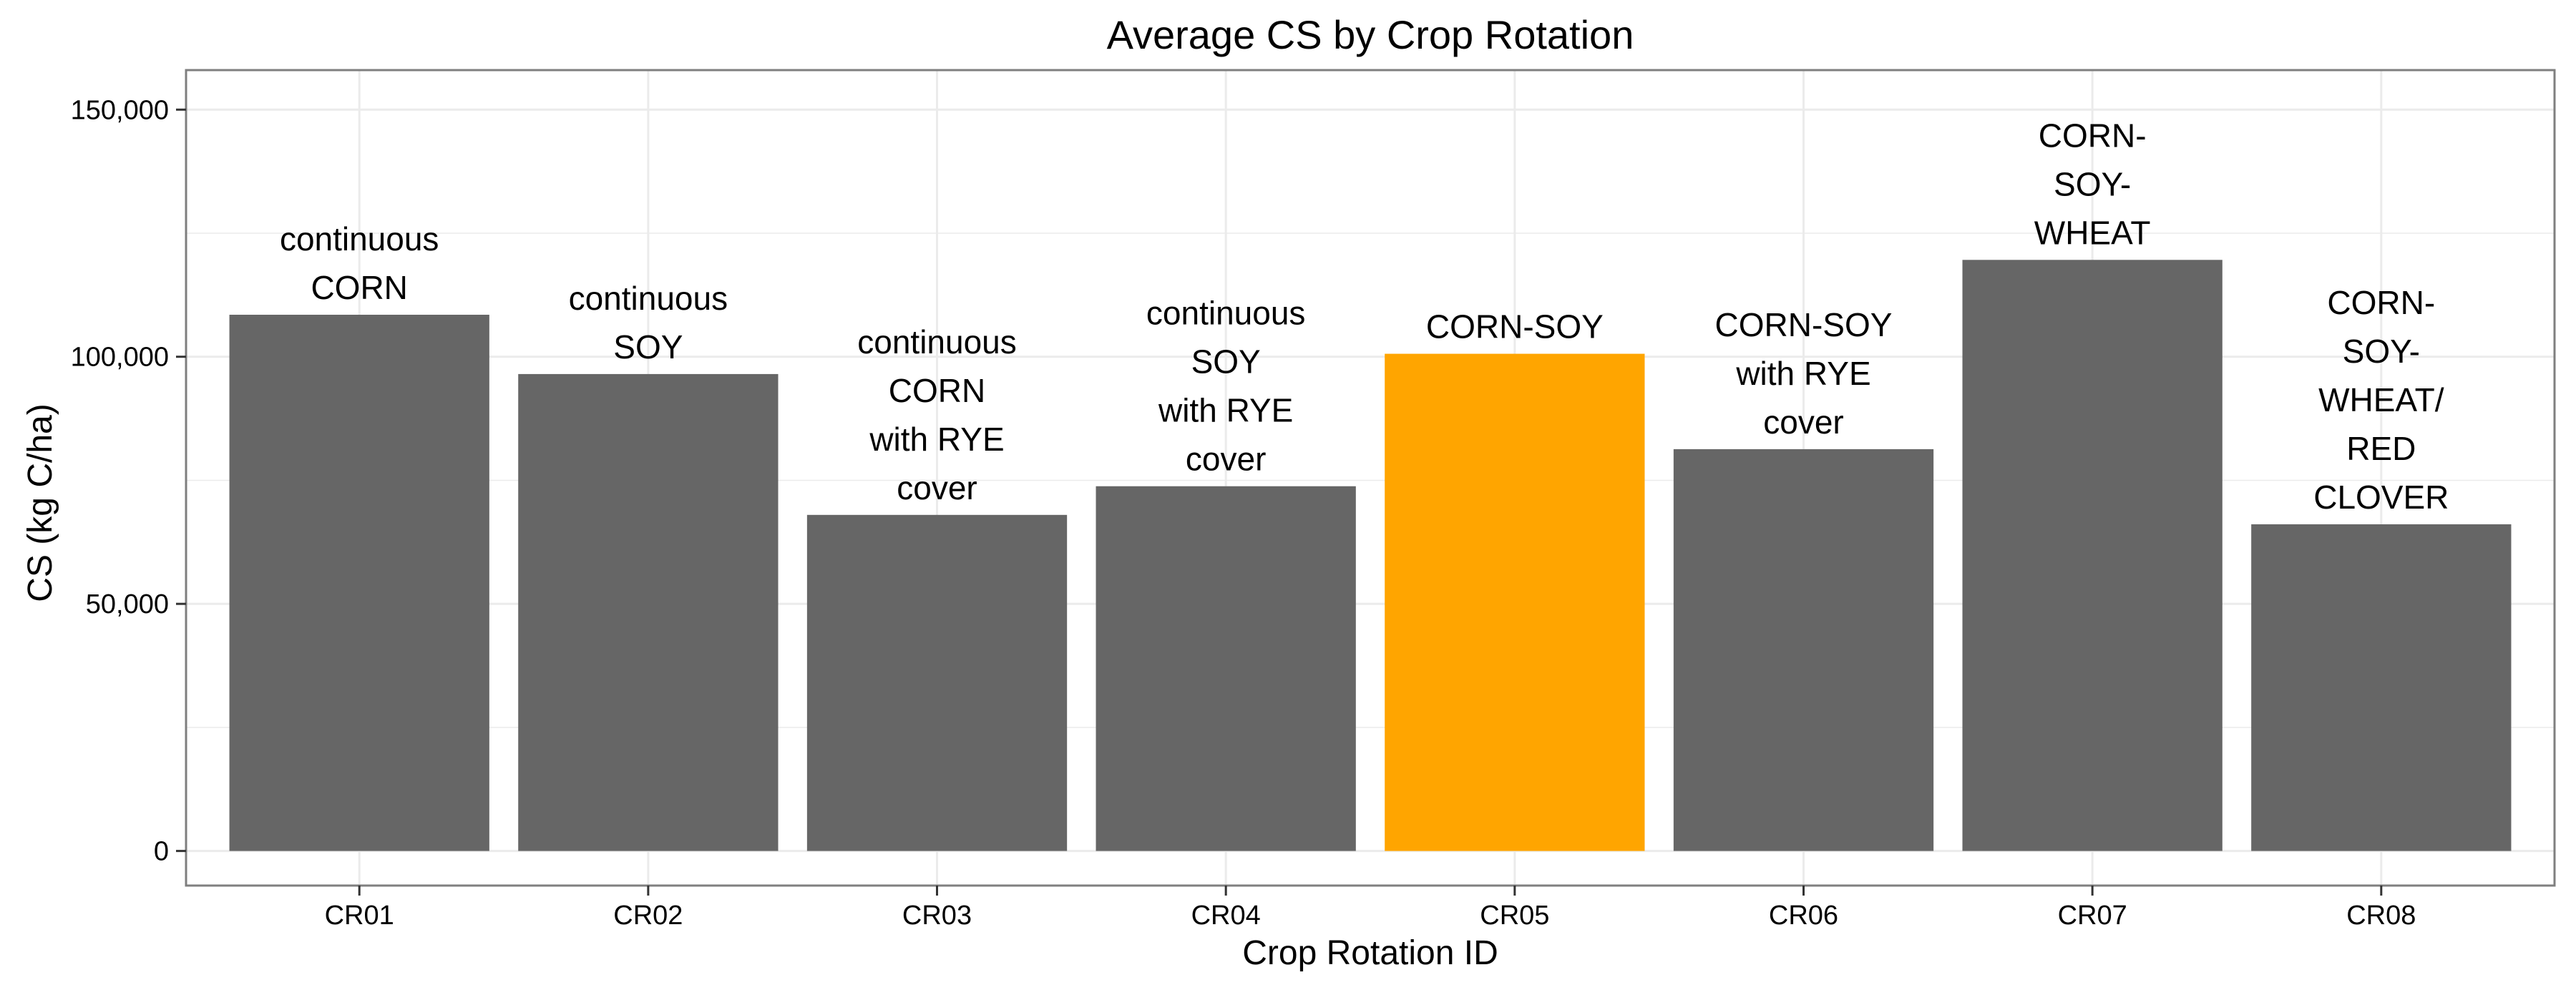  What do you see at coordinates (1370, 908) in the screenshot?
I see `x-axis: CR01 CR02 CR03 CR04 CR05 CR06 CR07 CR08` at bounding box center [1370, 908].